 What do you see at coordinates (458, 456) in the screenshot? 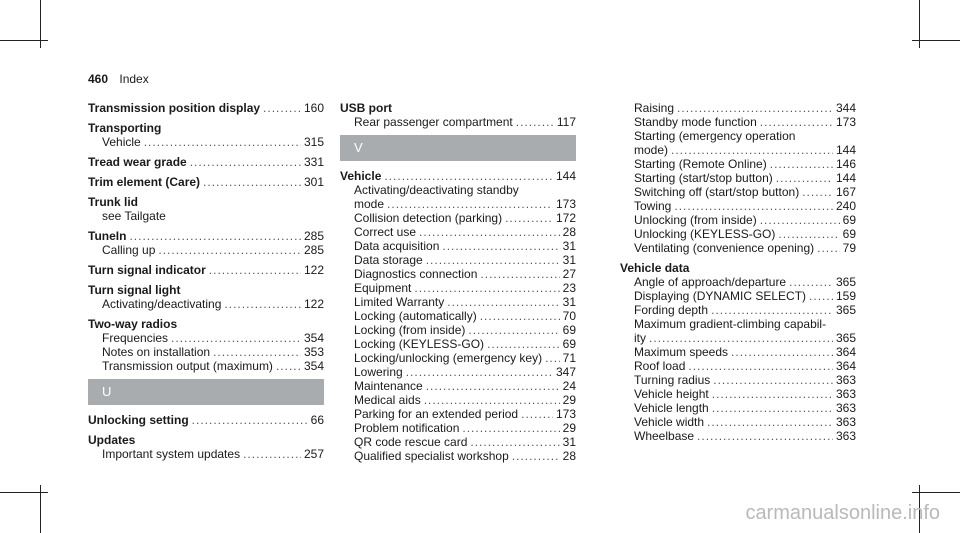
I see `index-subentry: Qualified specialist workshop 28` at bounding box center [458, 456].